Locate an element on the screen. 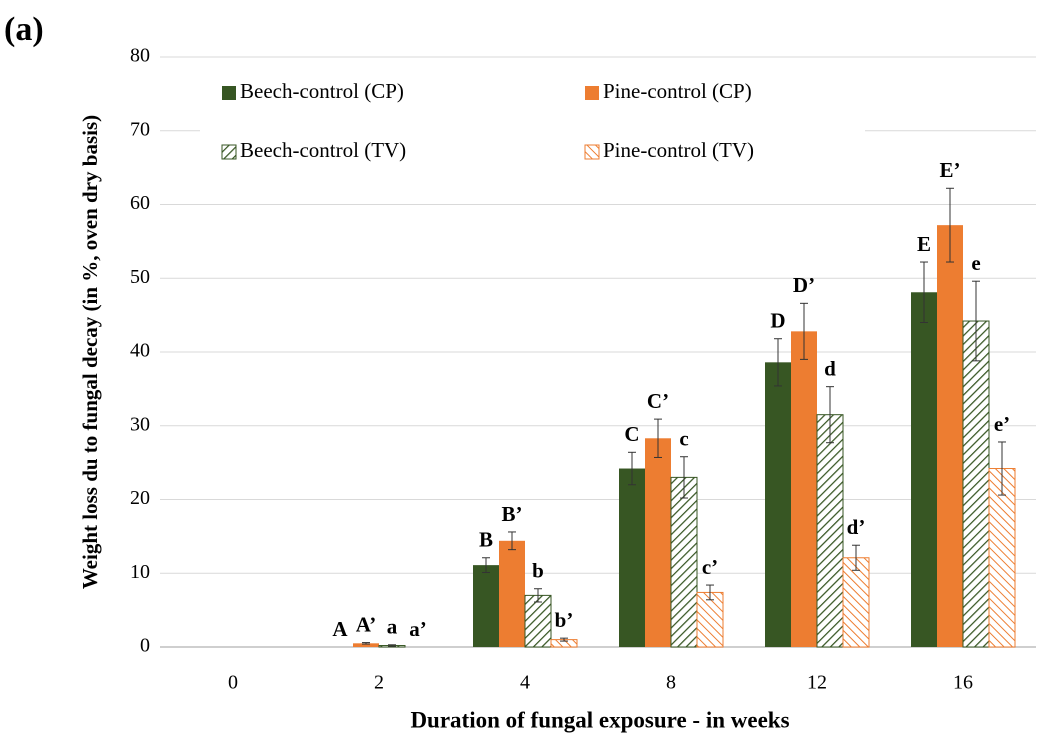 This screenshot has width=1040, height=745. y-tick-label: 10 is located at coordinates (140, 572).